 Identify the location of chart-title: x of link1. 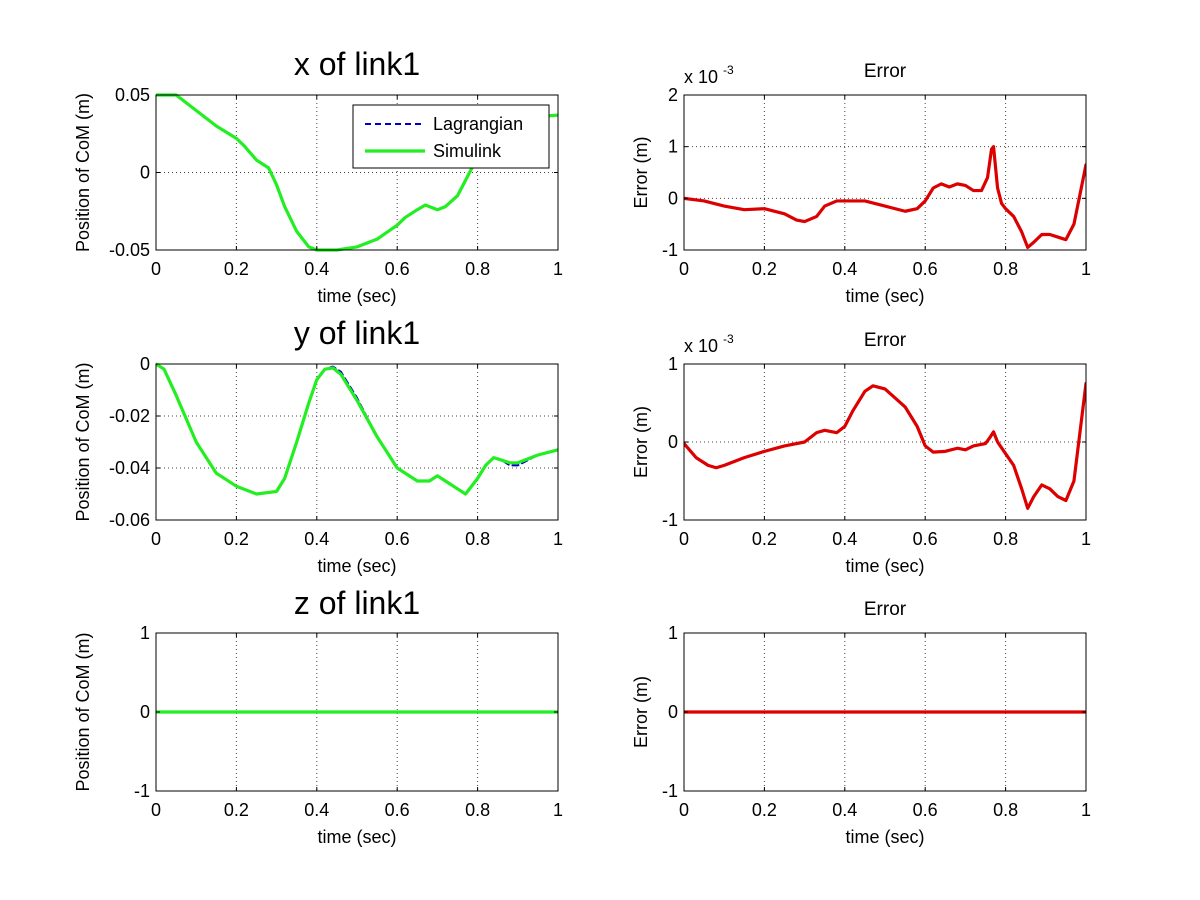
(357, 64).